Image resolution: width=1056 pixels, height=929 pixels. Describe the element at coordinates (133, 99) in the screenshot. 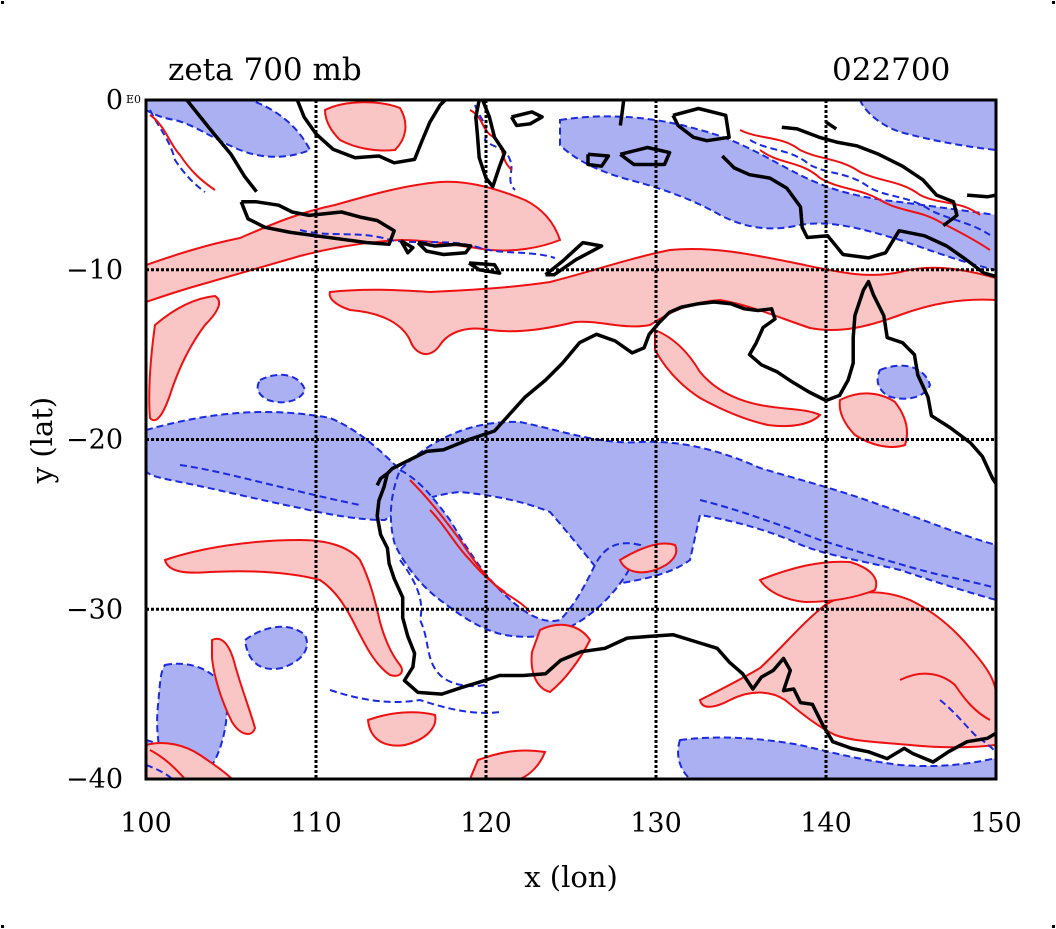

I see `corner-mark: E0` at that location.